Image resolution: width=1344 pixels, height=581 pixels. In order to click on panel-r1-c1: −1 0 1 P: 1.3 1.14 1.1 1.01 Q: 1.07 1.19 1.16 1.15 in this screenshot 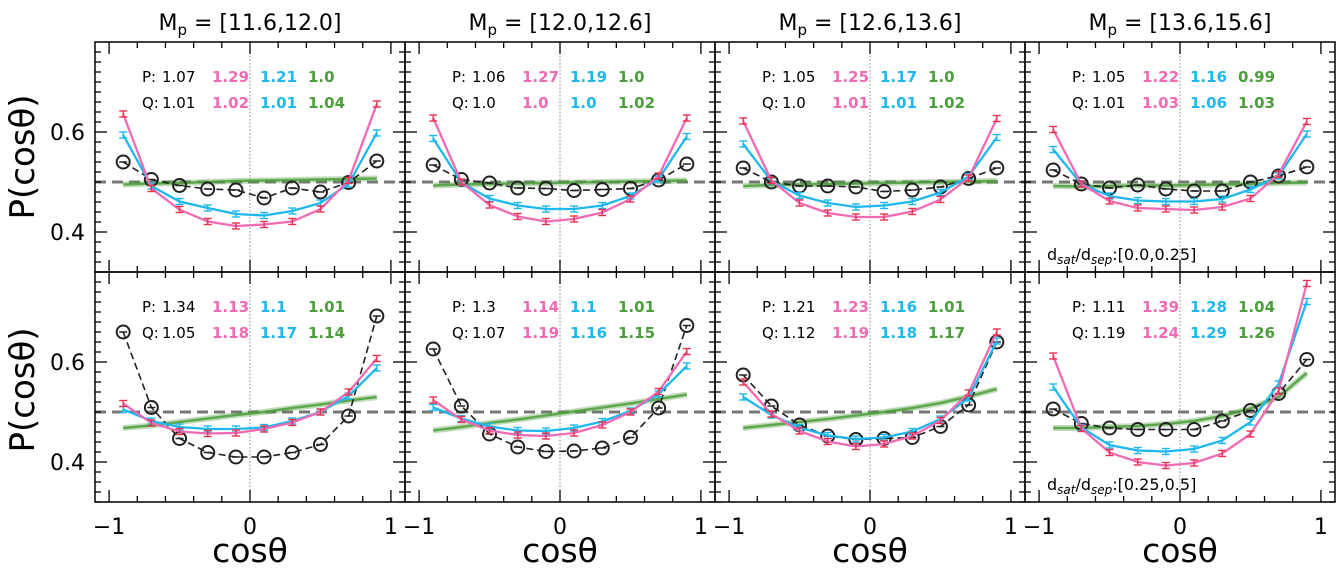, I will do `click(559, 405)`.